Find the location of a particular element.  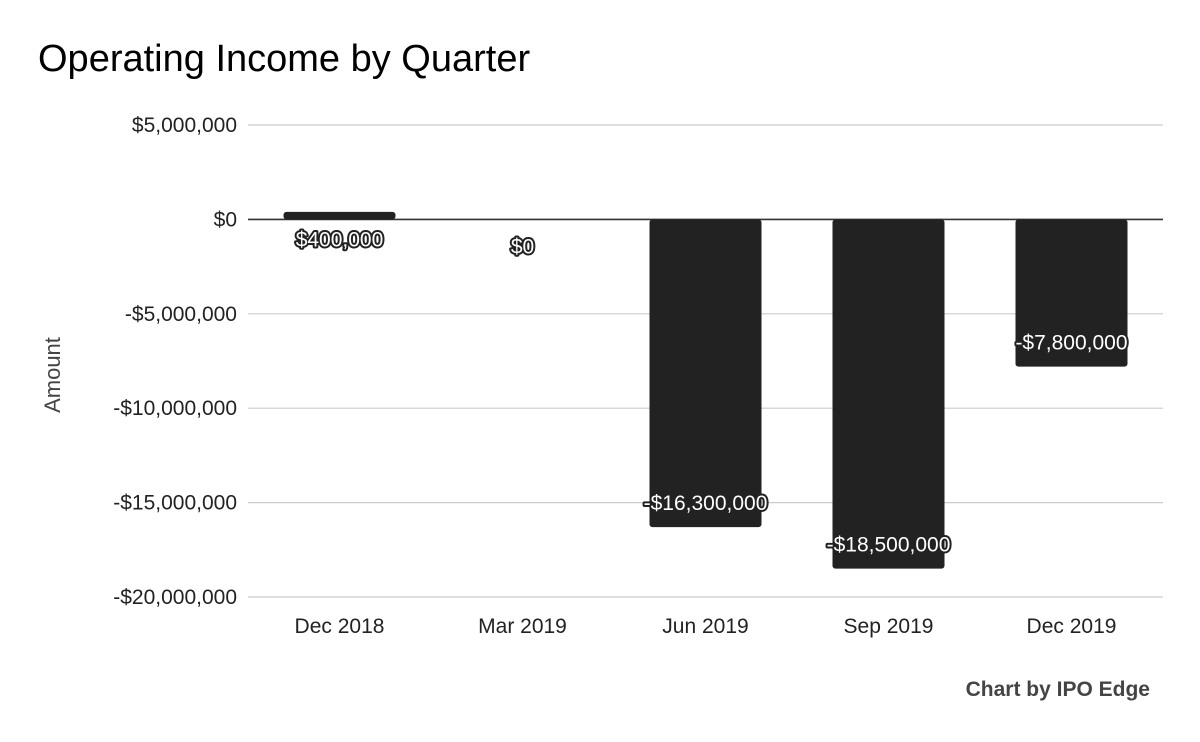

x-tick-label: Dec 2018 is located at coordinates (340, 626).